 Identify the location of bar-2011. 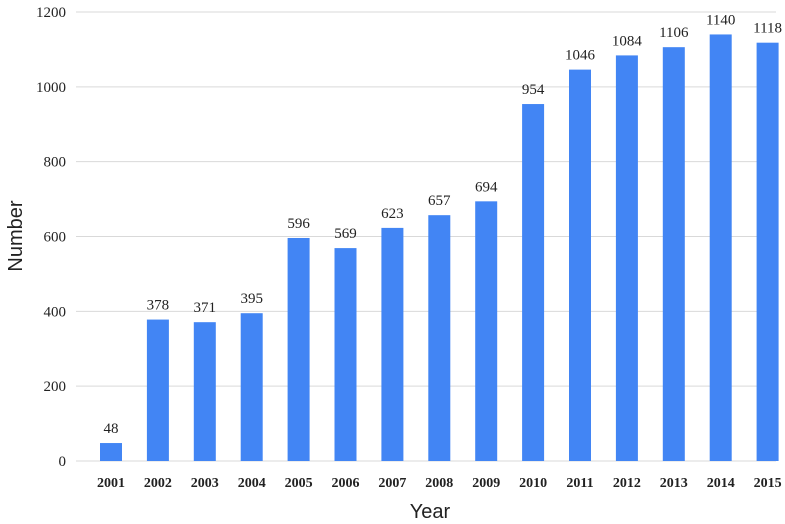
(580, 265).